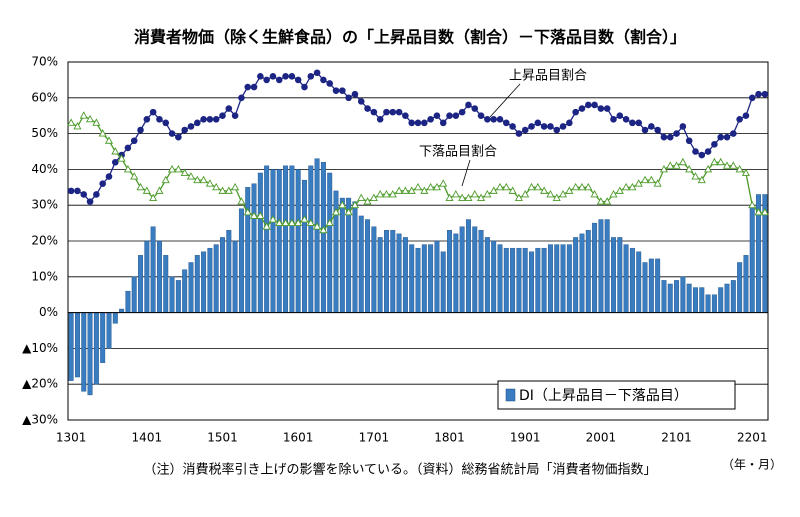 This screenshot has width=800, height=517. What do you see at coordinates (40, 348) in the screenshot?
I see `y-tick-label: ▲10%` at bounding box center [40, 348].